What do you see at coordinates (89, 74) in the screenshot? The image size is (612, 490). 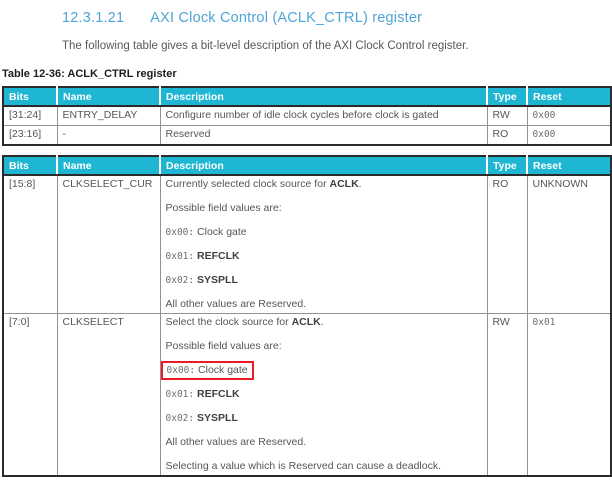 I see `table-caption: Table 12-36: ACLK_CTRL register` at bounding box center [89, 74].